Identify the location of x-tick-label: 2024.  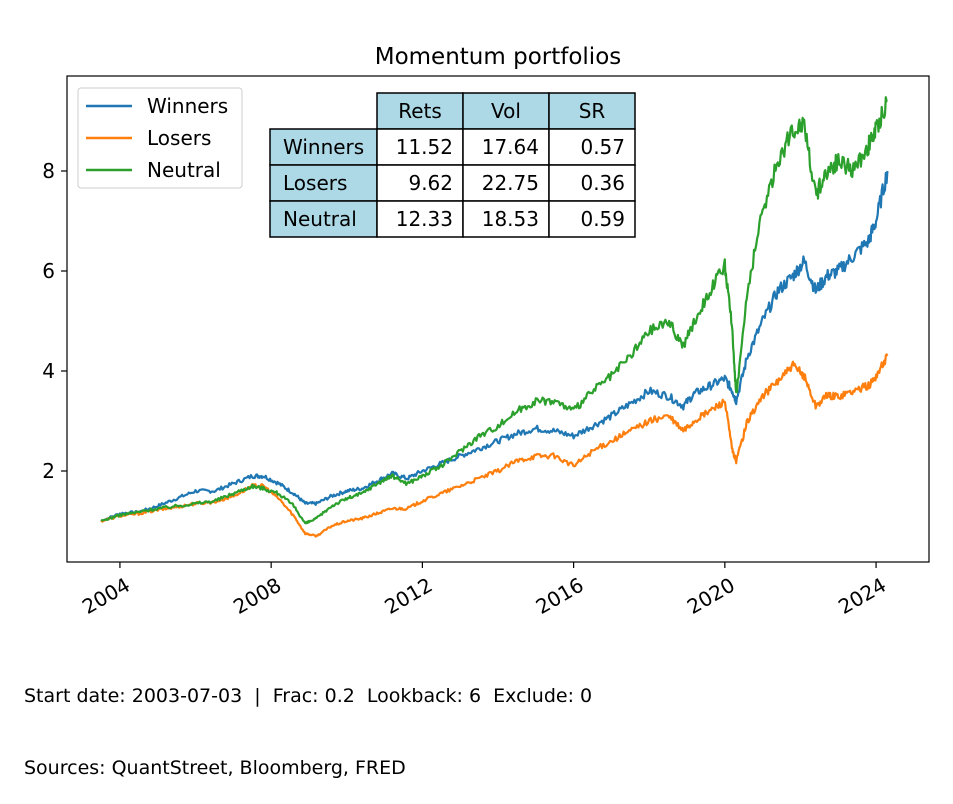
(862, 596).